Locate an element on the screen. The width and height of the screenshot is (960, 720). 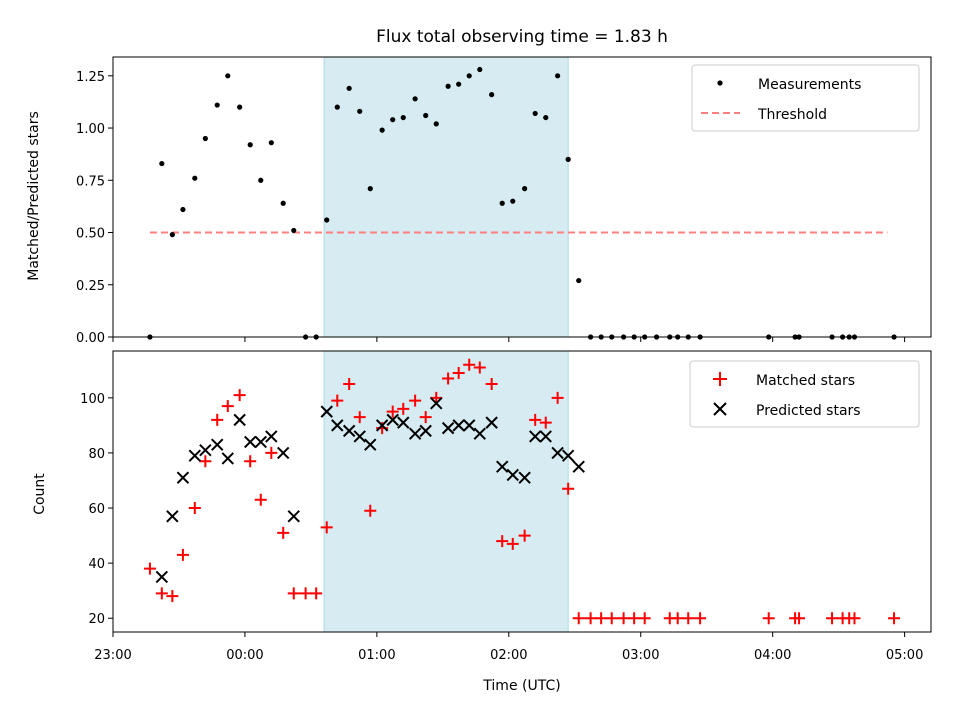
bottom-y-axis-label: Count is located at coordinates (40, 494).